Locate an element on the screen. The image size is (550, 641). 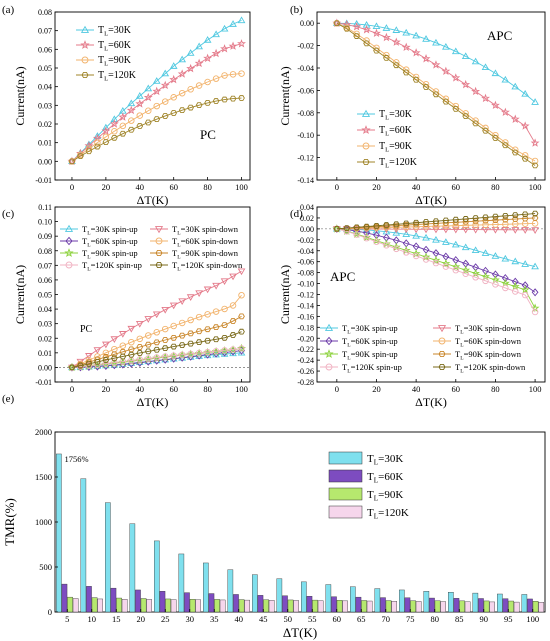
legend-label: TL=120K spin-up is located at coordinates (372, 368).